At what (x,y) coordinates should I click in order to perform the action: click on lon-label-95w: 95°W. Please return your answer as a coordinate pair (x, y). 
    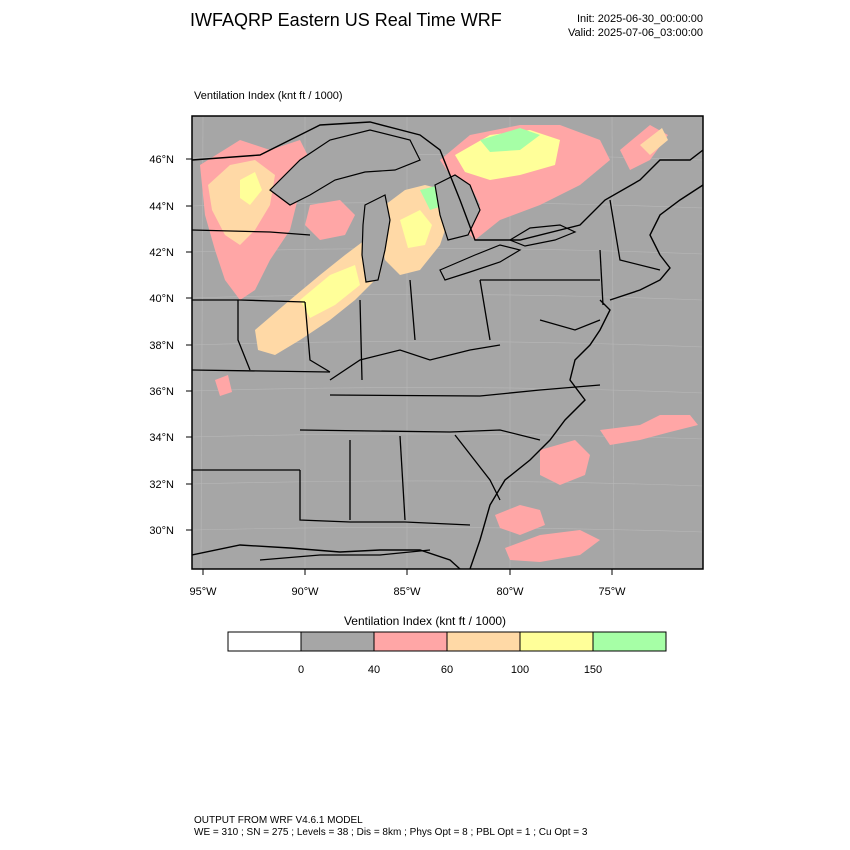
    Looking at the image, I should click on (203, 592).